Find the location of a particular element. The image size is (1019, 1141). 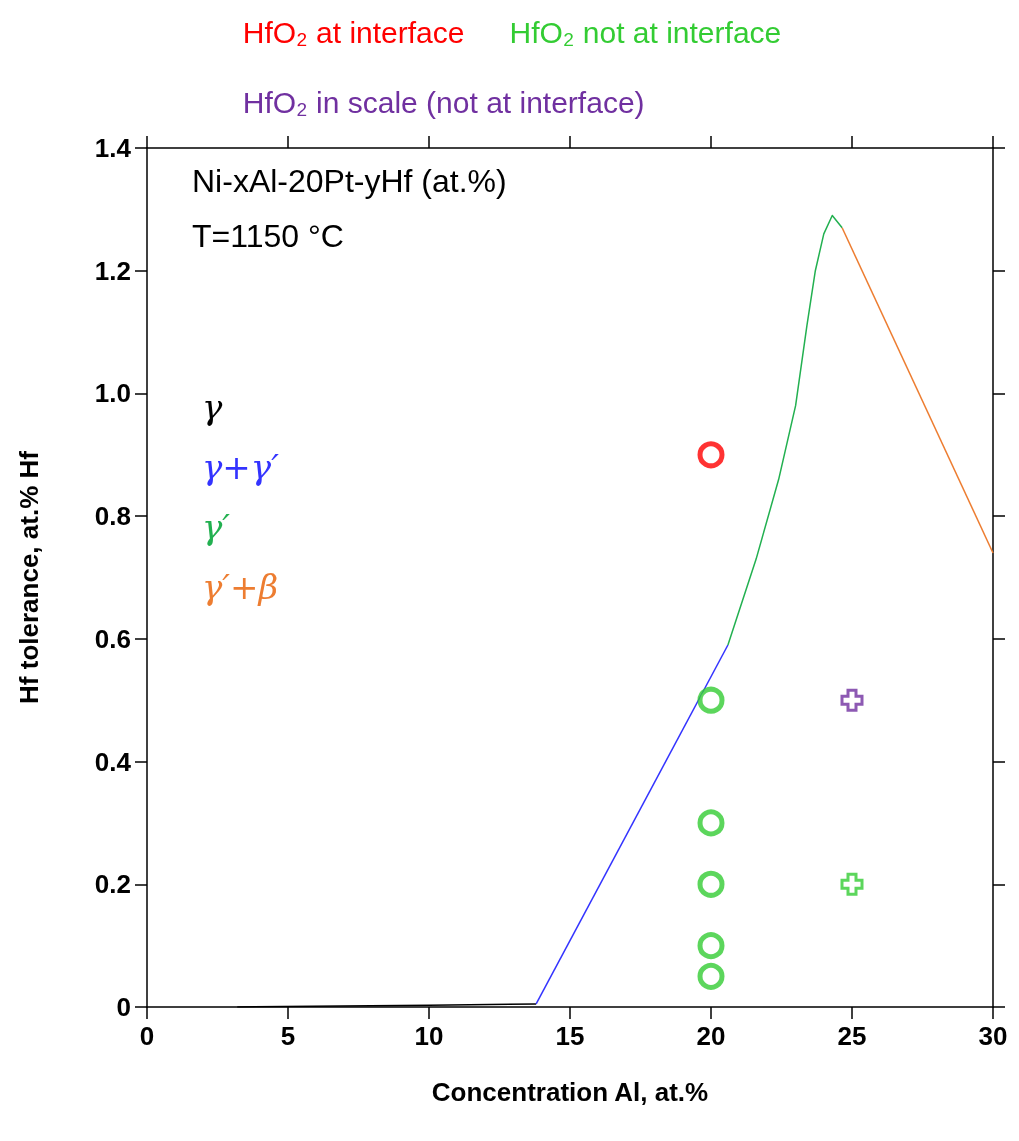

annotation: T=1150 °C is located at coordinates (268, 236).